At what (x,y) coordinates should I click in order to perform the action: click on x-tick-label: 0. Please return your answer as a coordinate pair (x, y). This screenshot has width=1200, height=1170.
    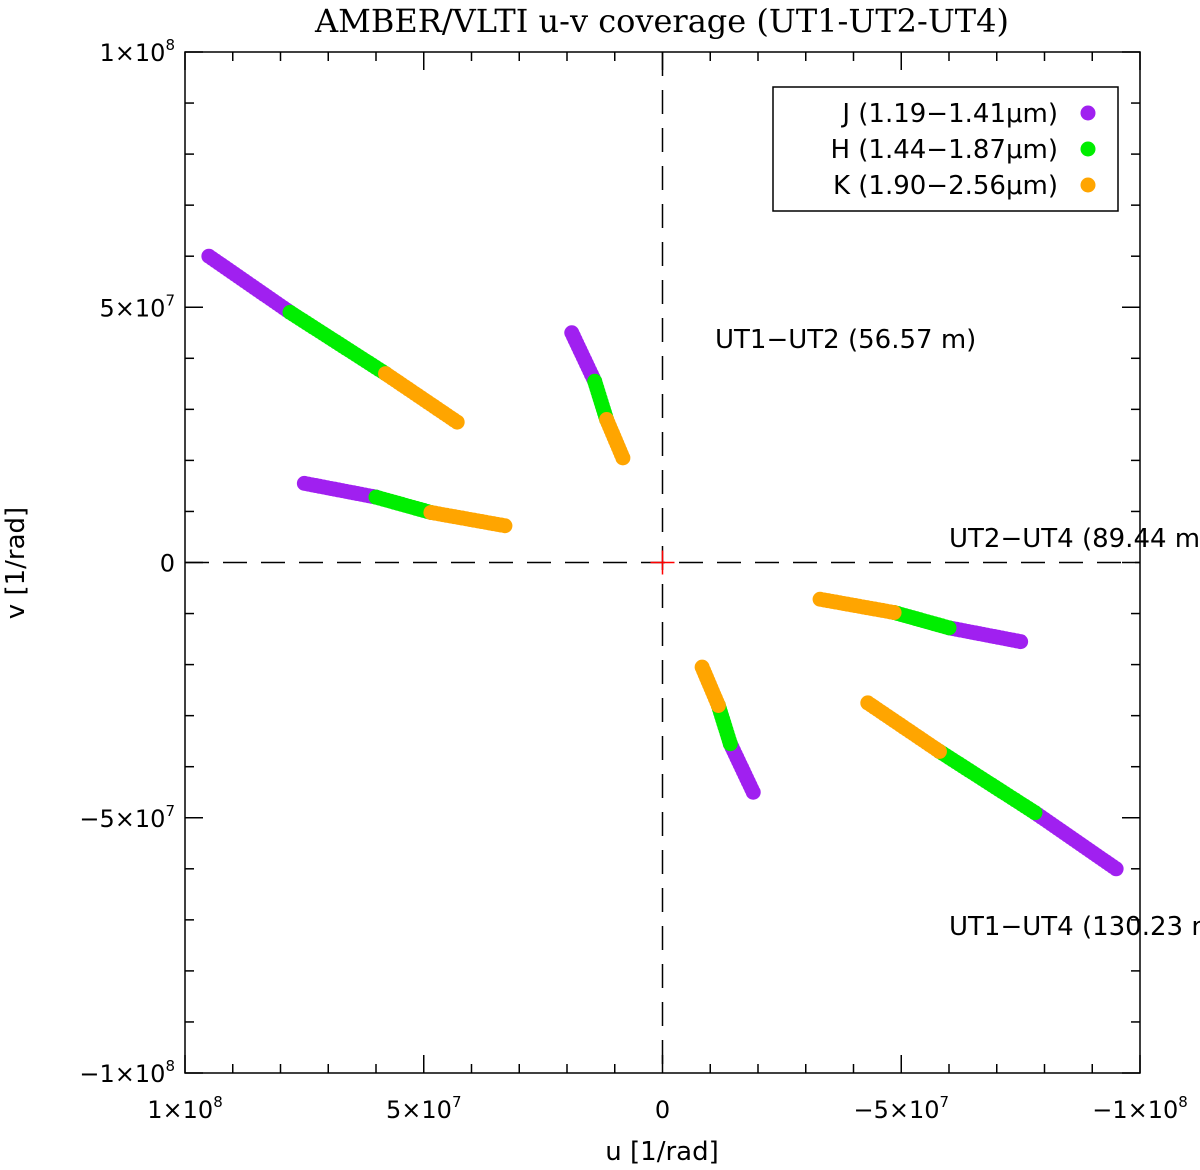
    Looking at the image, I should click on (662, 1110).